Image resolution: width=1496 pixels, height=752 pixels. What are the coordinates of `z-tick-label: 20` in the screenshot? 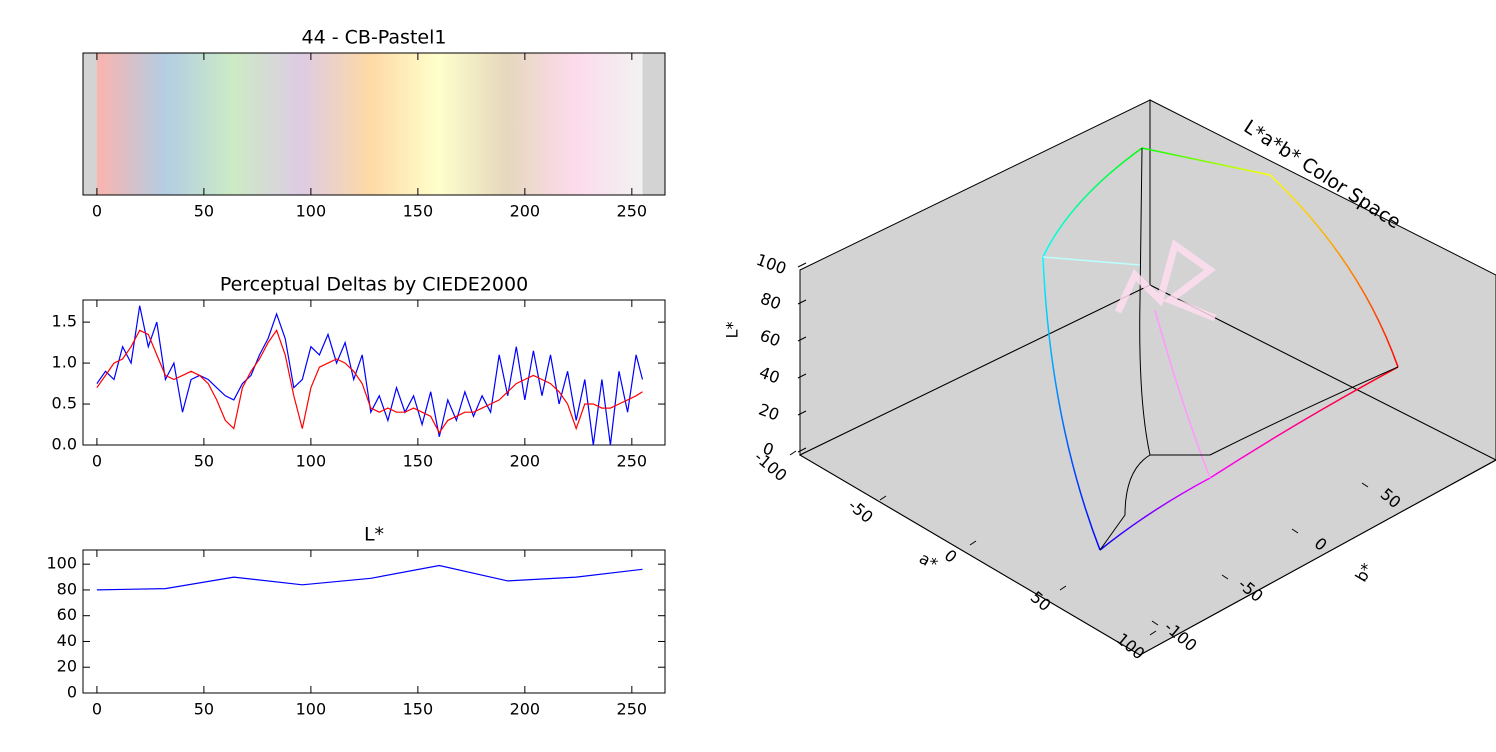 It's located at (769, 412).